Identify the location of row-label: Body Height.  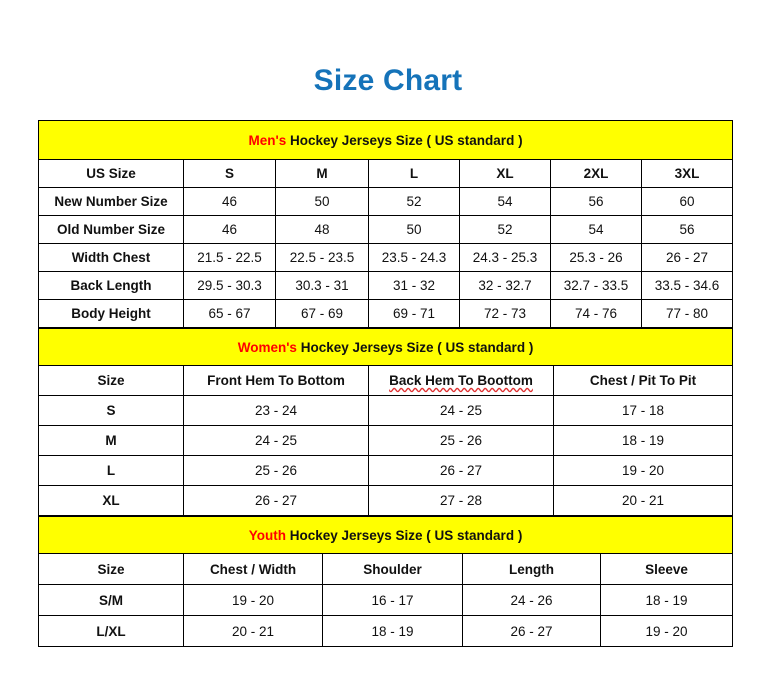
(111, 313).